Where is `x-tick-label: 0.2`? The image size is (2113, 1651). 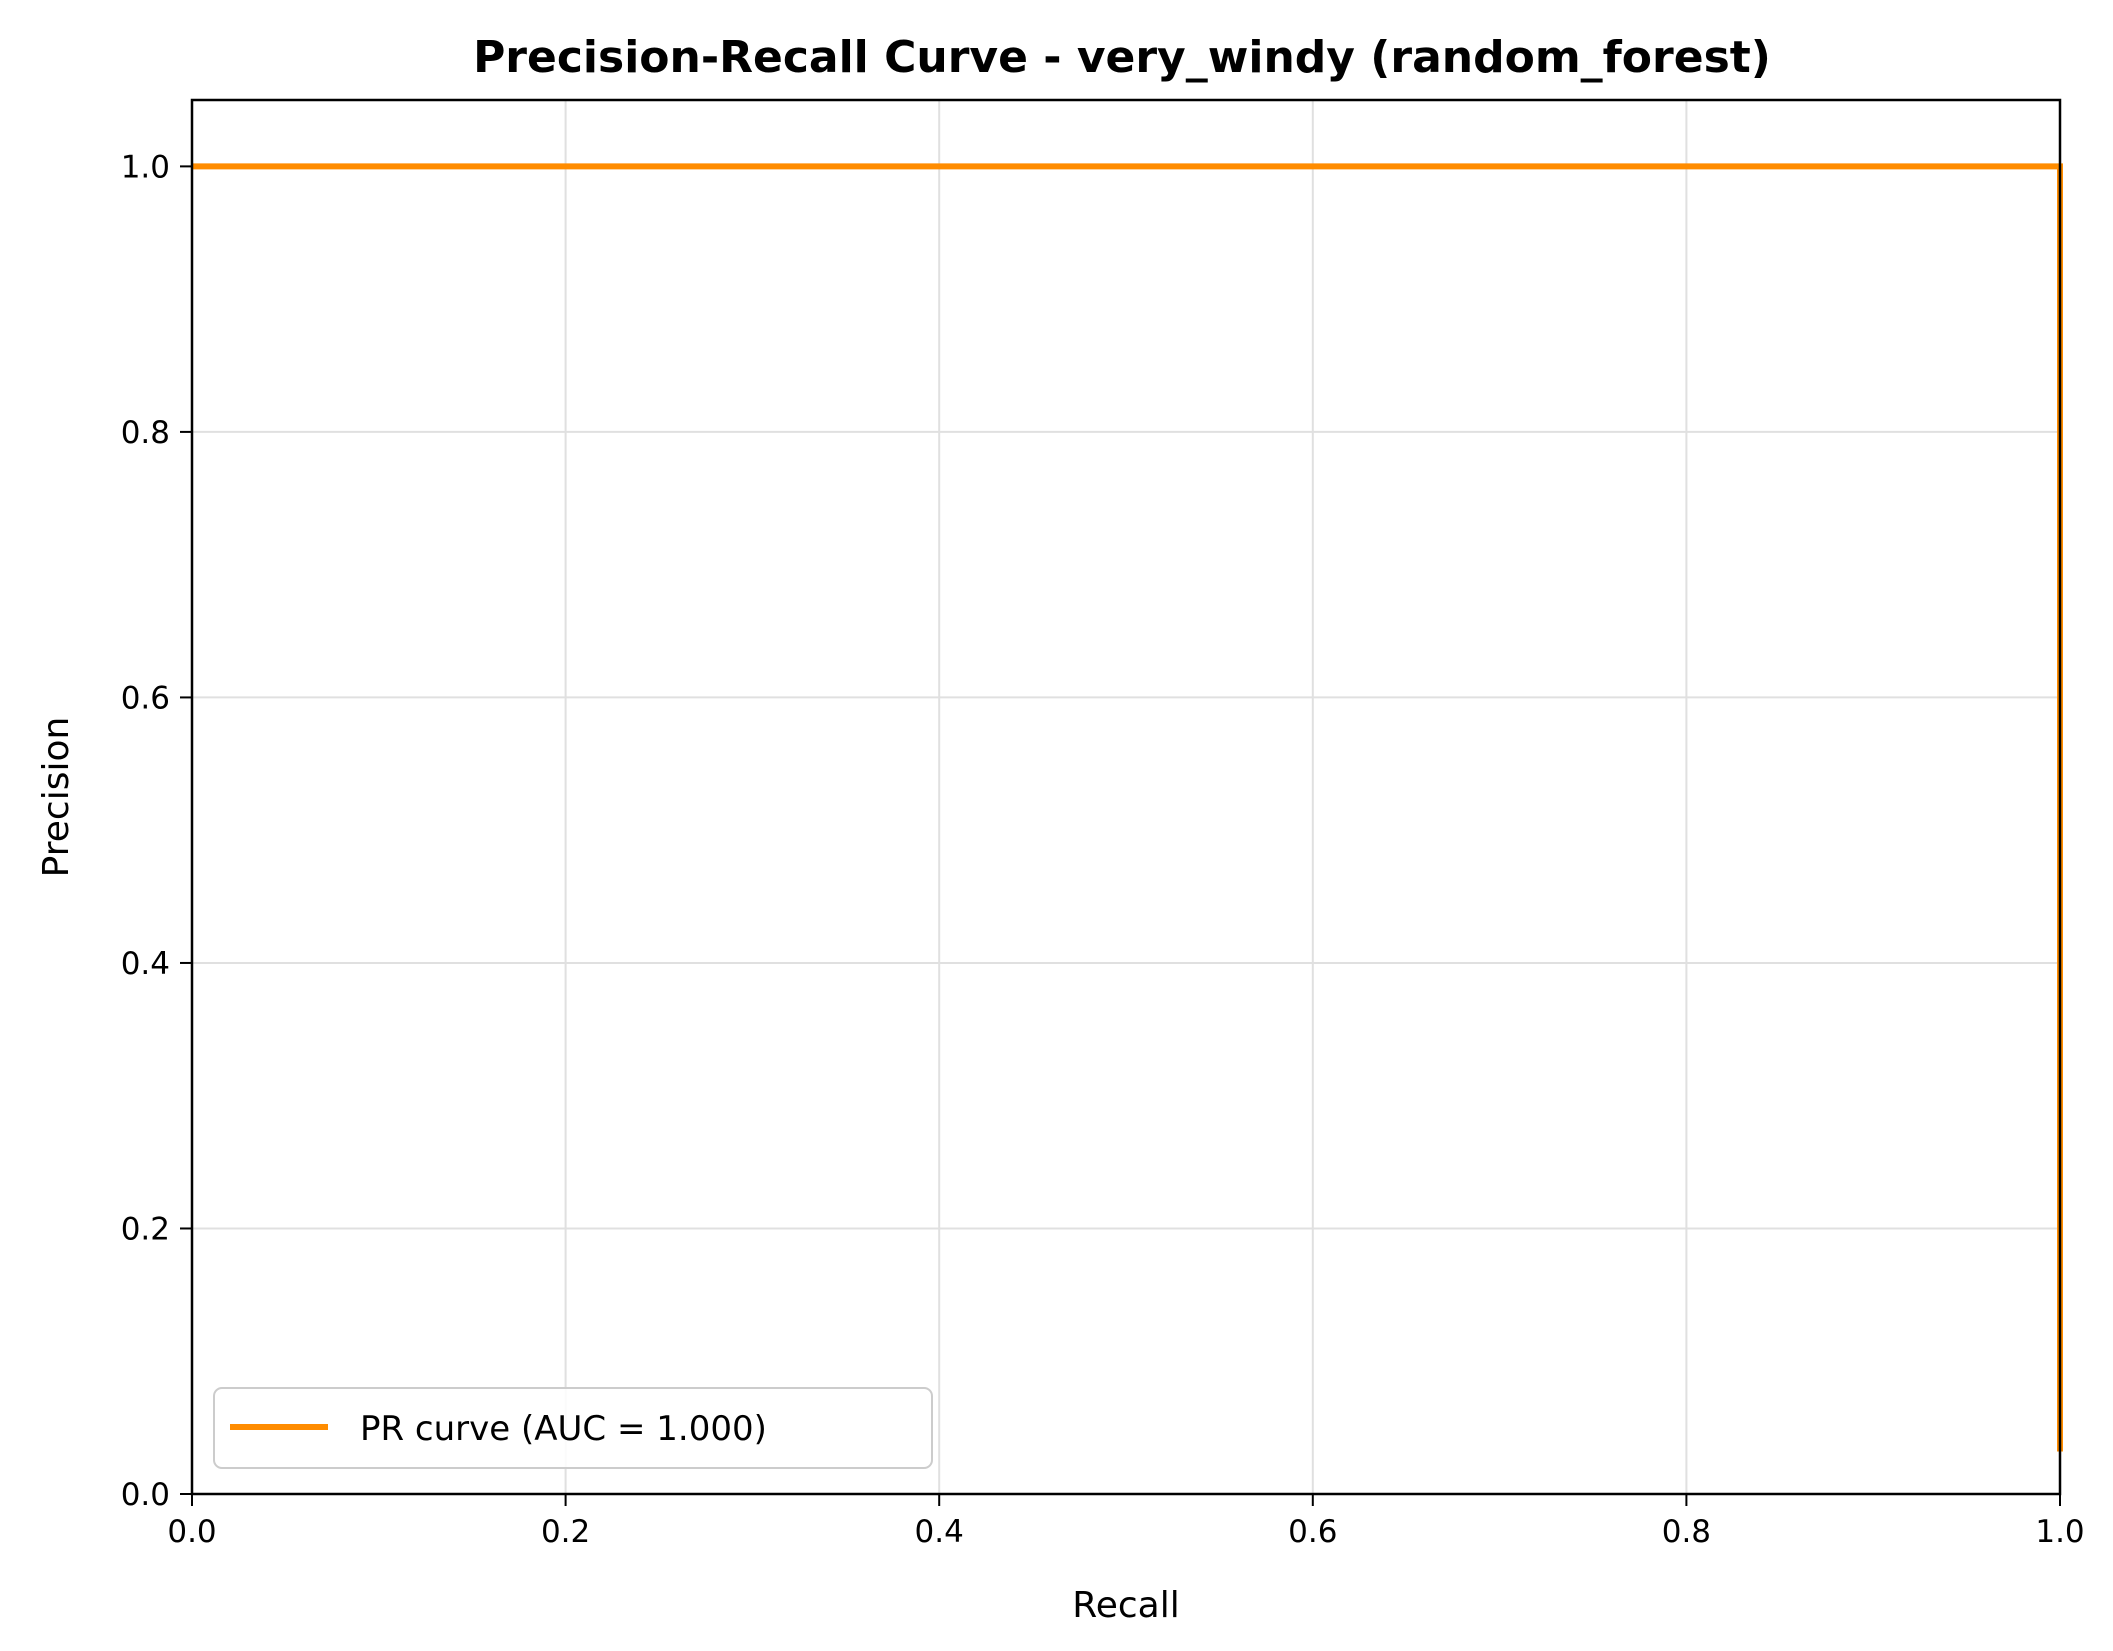 x-tick-label: 0.2 is located at coordinates (565, 1532).